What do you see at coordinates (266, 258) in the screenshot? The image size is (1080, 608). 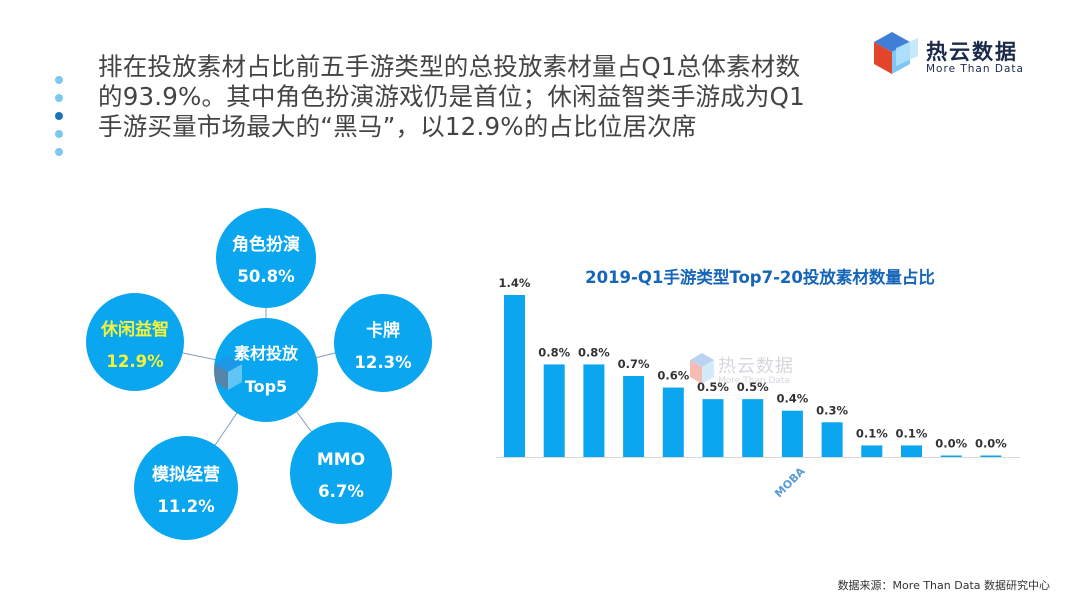 I see `bubble-role-playing: 角色扮演 50.8%` at bounding box center [266, 258].